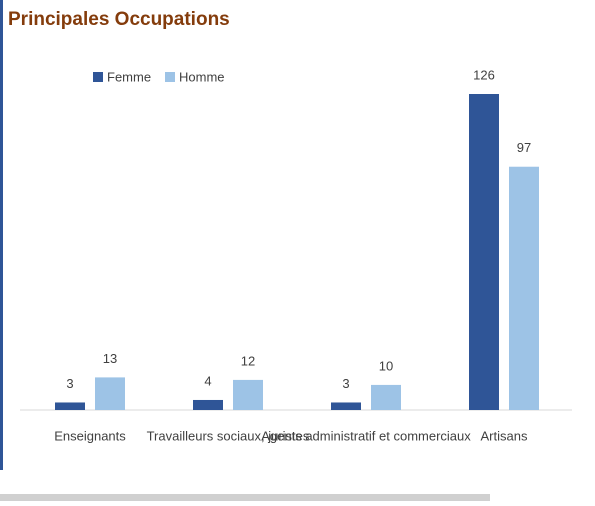 This screenshot has width=595, height=506. I want to click on data-label: 12, so click(248, 360).